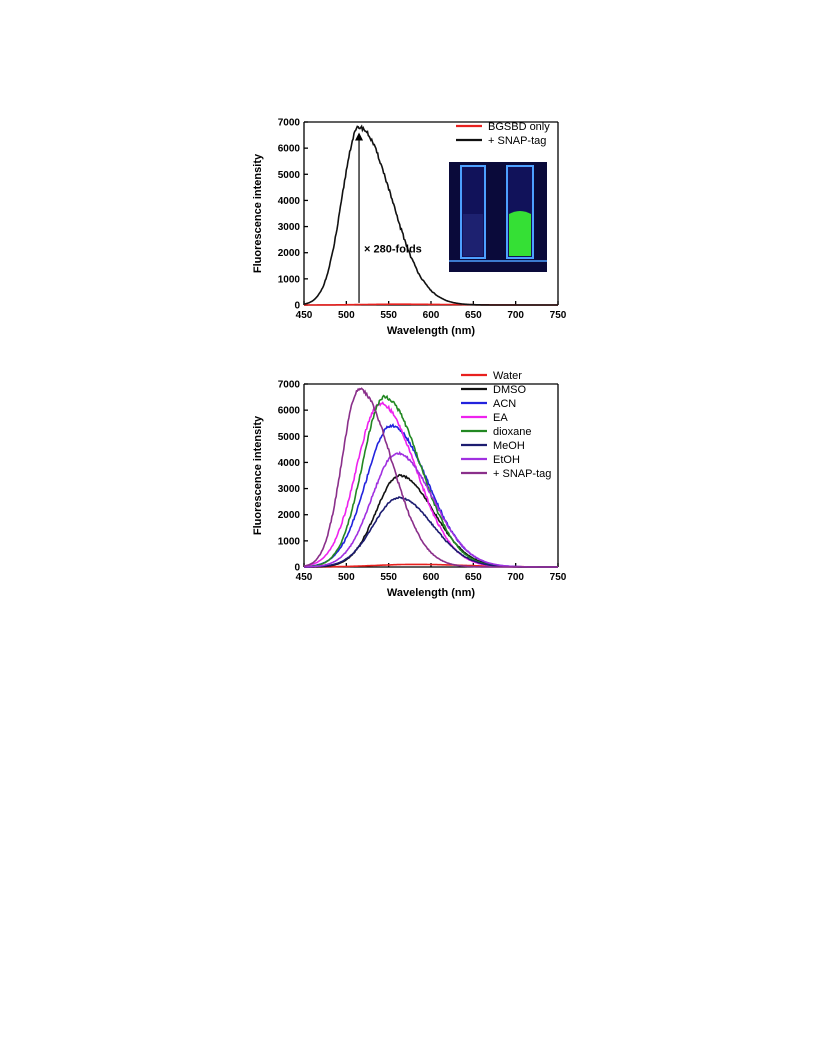 This screenshot has height=1056, width=816. Describe the element at coordinates (289, 279) in the screenshot. I see `chart1-y-tick-label: 1000` at that location.